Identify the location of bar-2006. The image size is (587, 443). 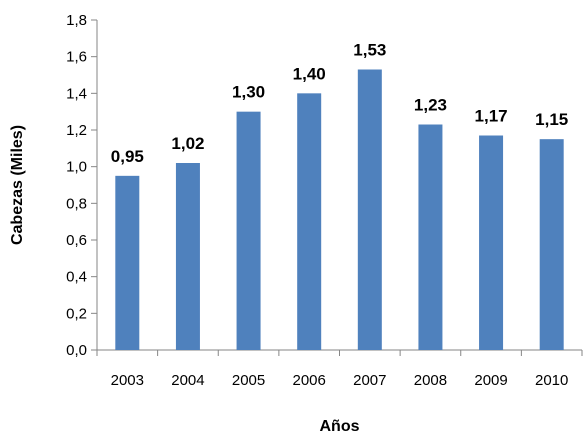
(309, 221).